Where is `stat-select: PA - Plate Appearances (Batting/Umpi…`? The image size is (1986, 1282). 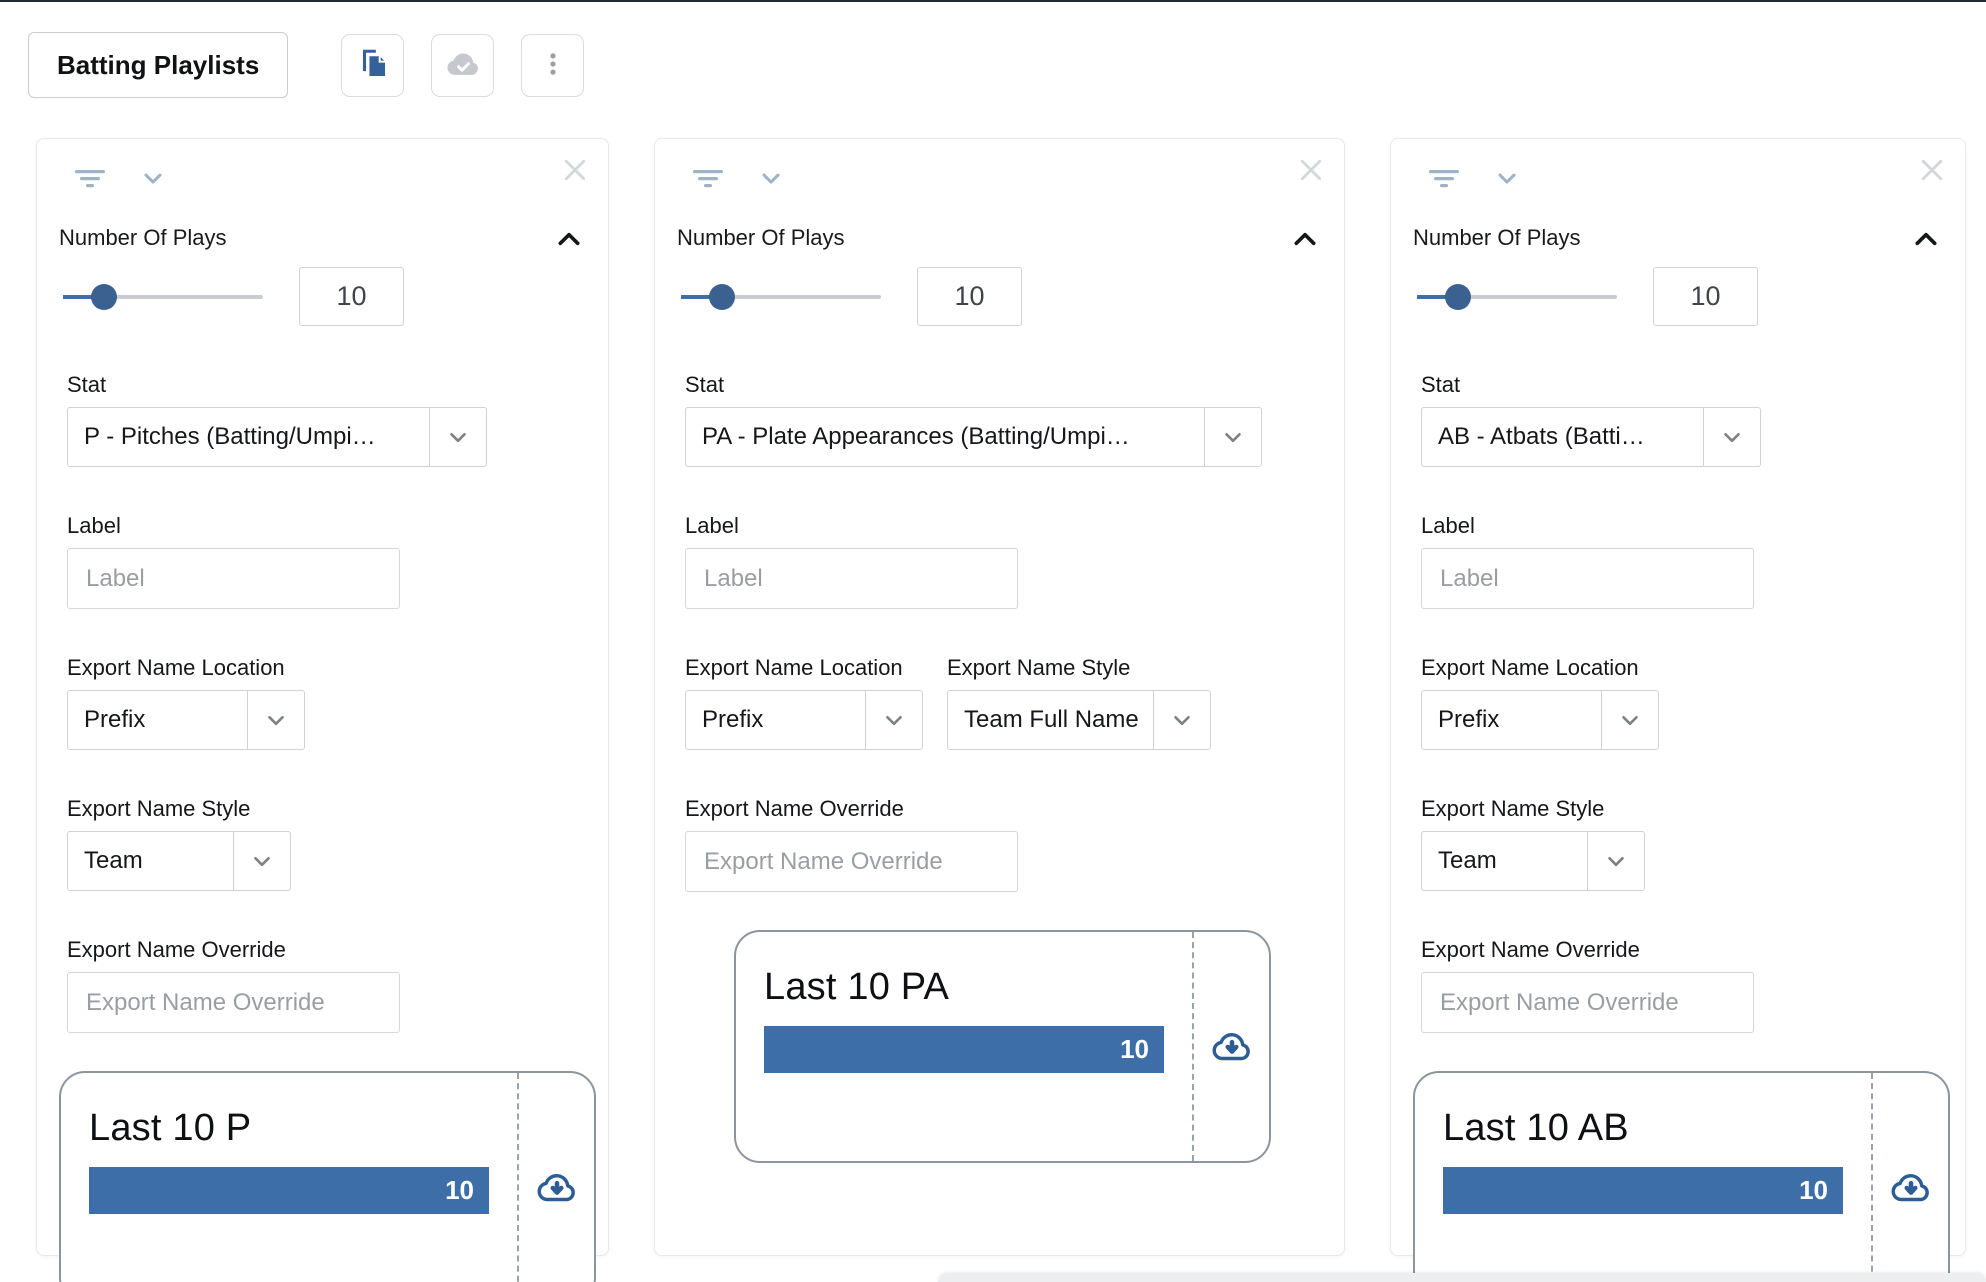 stat-select: PA - Plate Appearances (Batting/Umpi… is located at coordinates (973, 437).